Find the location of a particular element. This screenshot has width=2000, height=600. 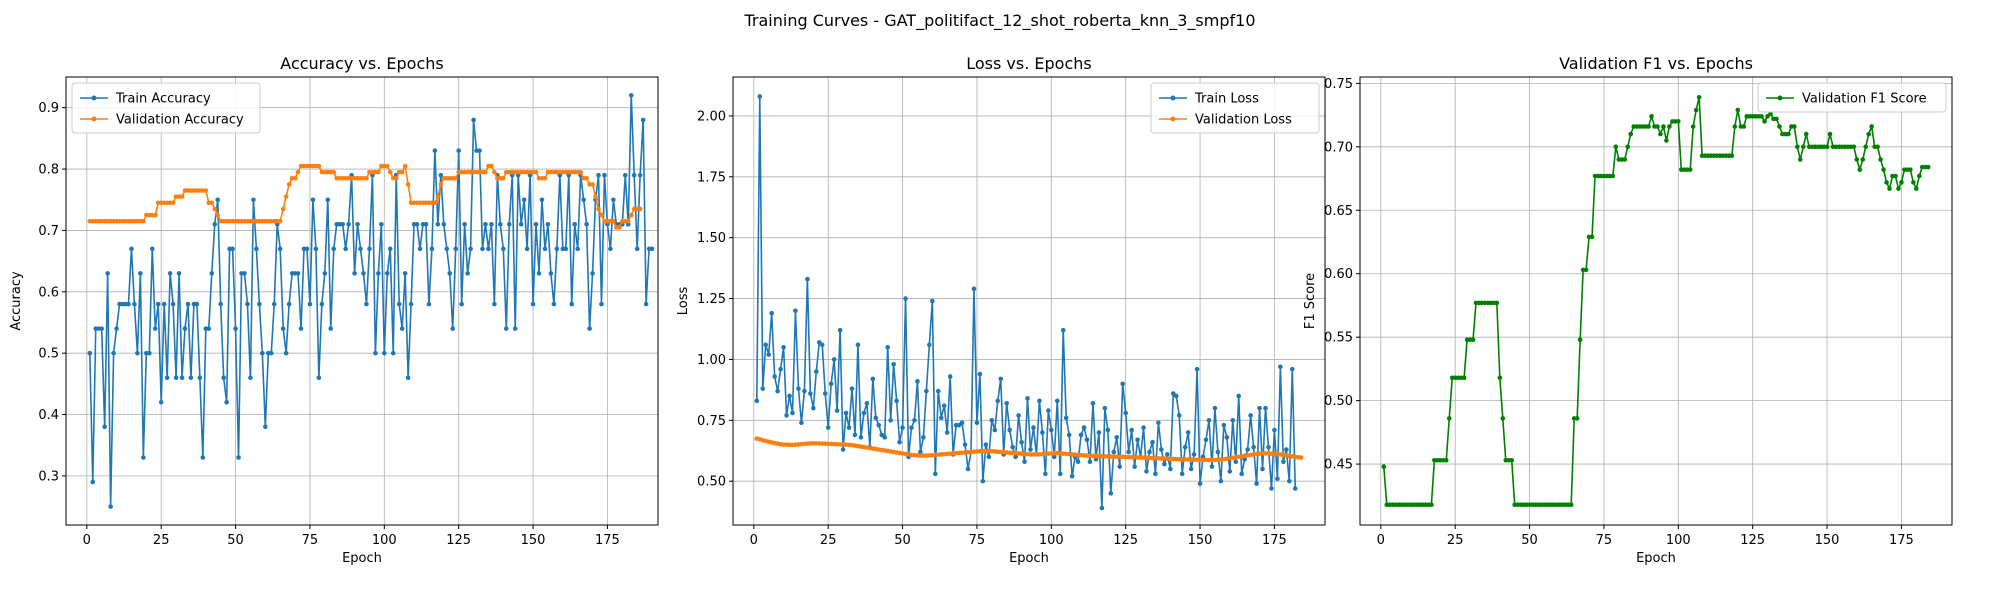

x-tick-label: 100 is located at coordinates (384, 540).